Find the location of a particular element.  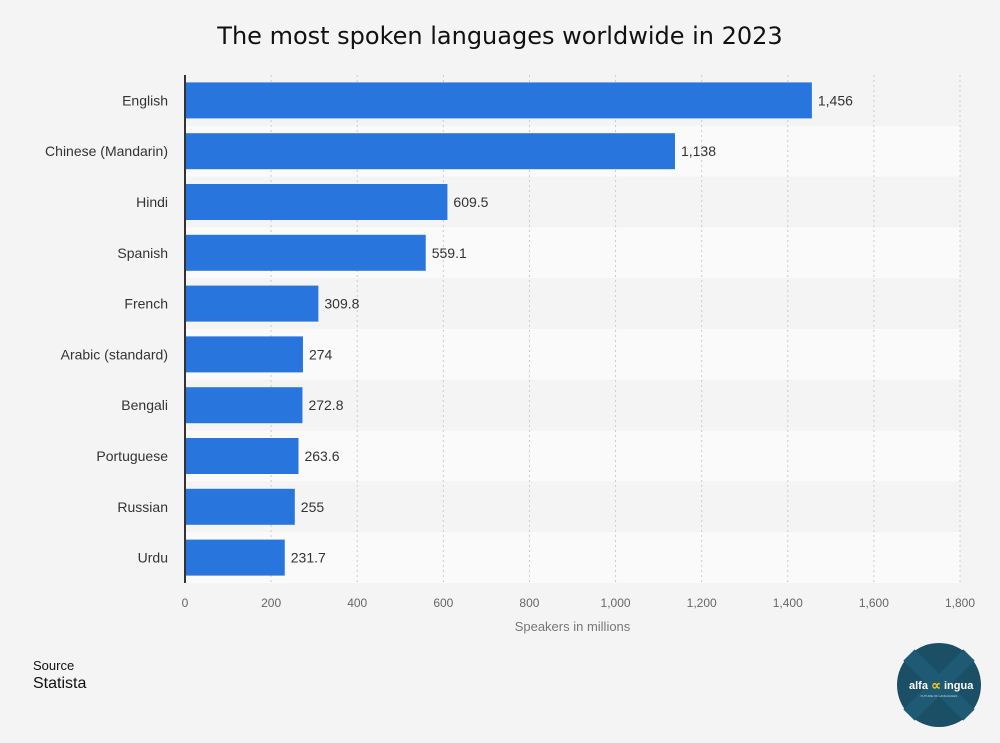

value-label: 272.8 is located at coordinates (325, 405).